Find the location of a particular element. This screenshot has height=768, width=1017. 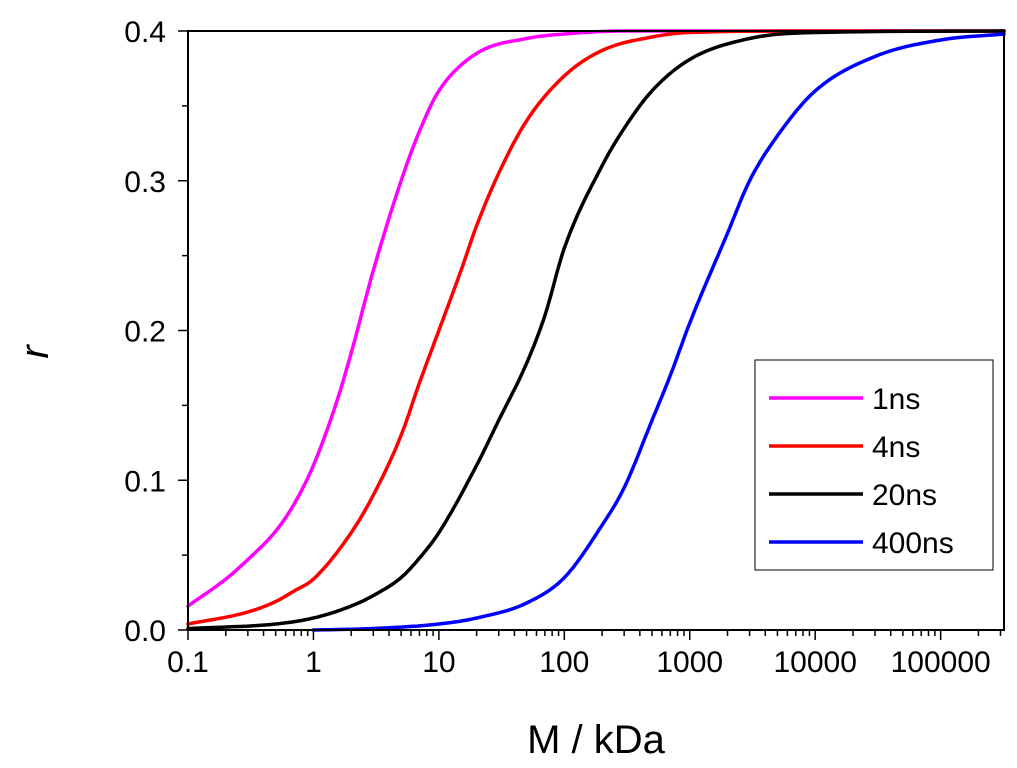

legend-label-400ns: 400ns is located at coordinates (913, 543).